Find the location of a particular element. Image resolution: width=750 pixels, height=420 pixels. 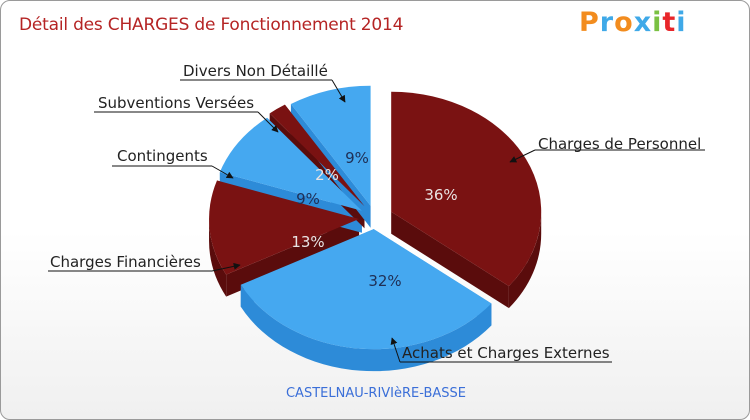

pie-slice-charges-financi-res is located at coordinates (284, 227).